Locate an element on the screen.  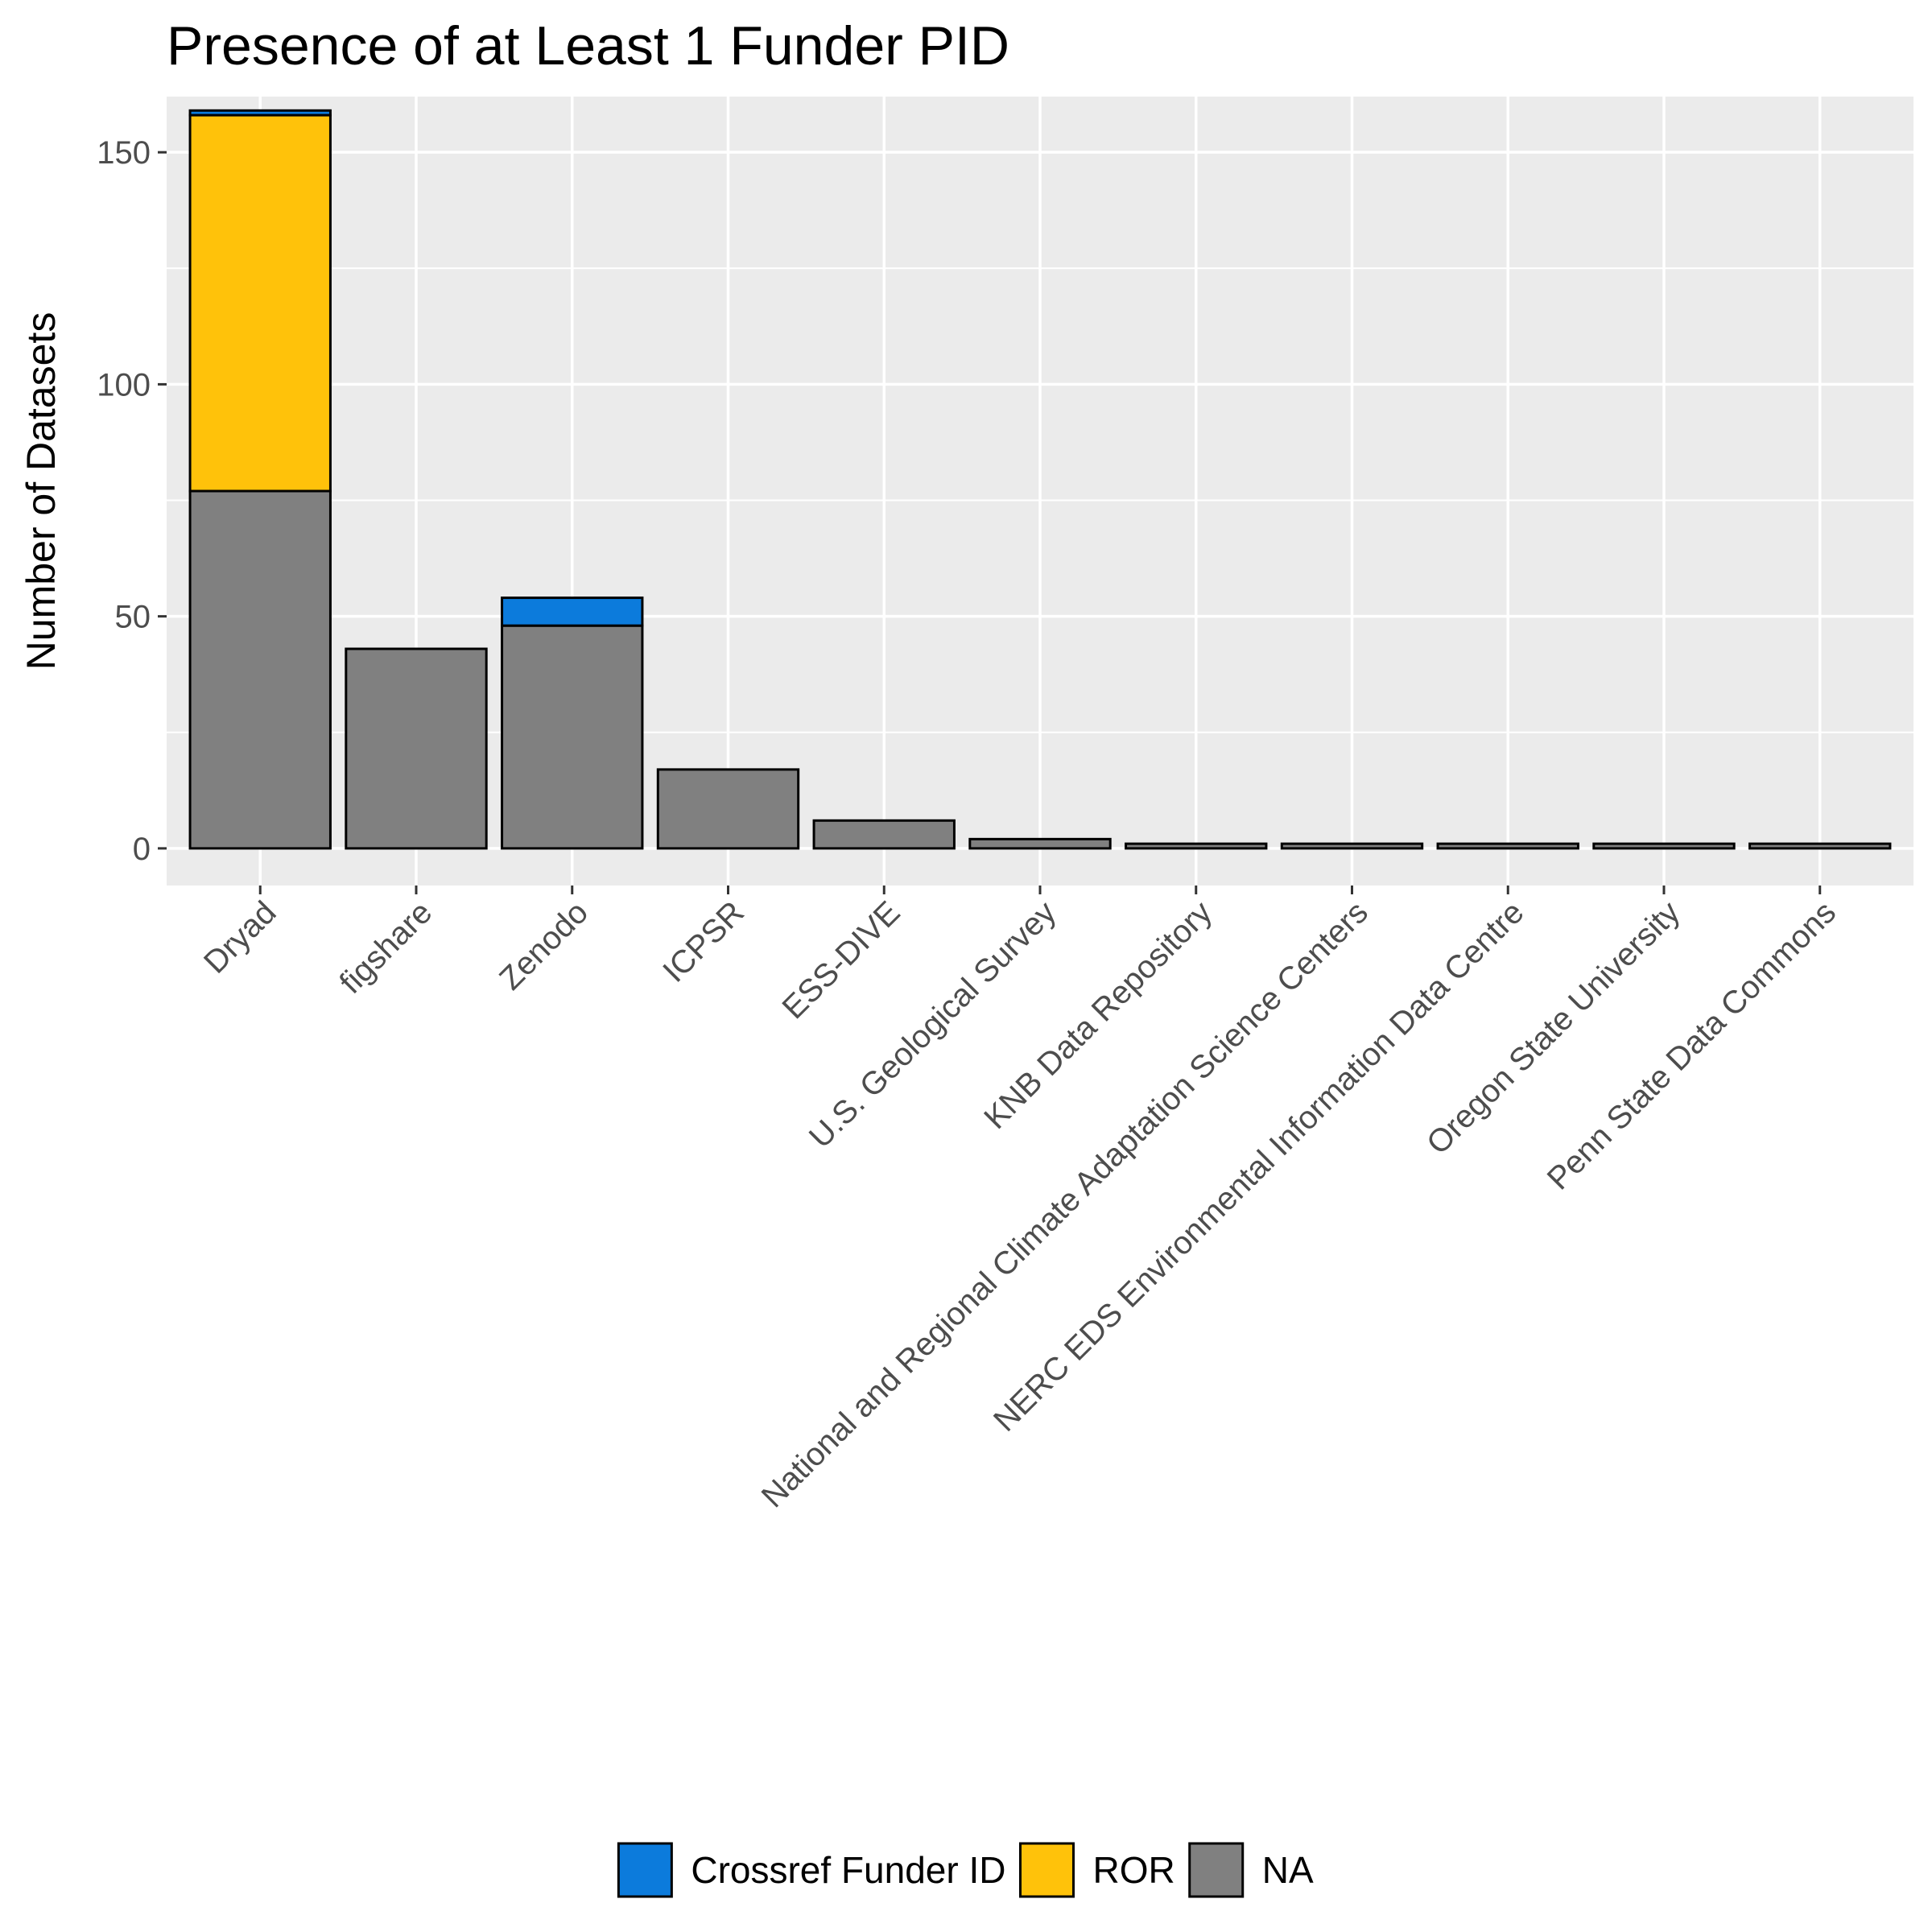
y-axis-title: Number of Datasets is located at coordinates (41, 491).